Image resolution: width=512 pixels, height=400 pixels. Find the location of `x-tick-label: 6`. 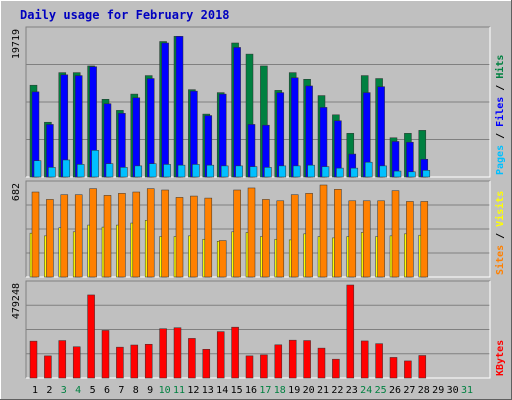

x-tick-label: 6 is located at coordinates (107, 390).